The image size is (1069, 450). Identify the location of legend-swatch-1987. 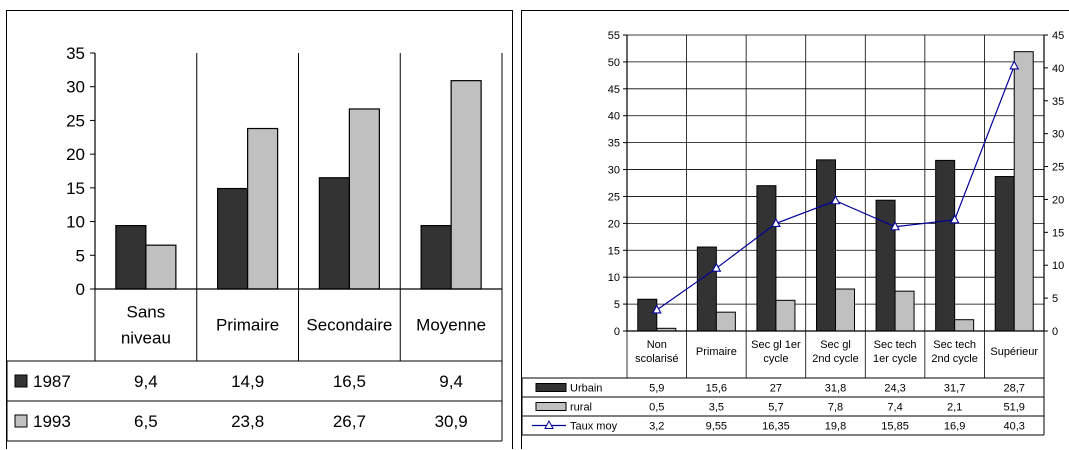
(21, 381).